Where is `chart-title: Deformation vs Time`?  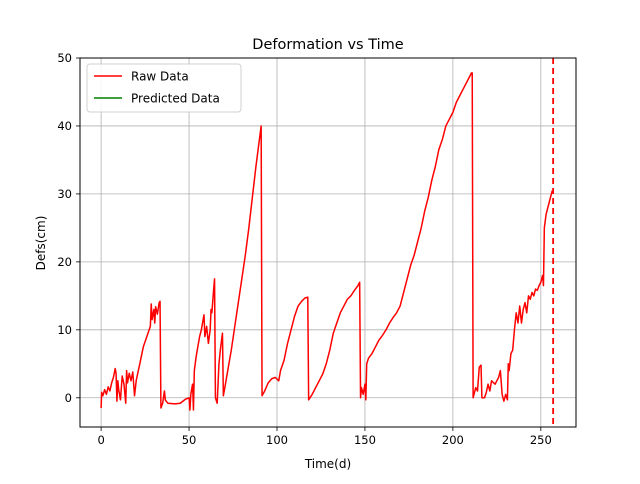 chart-title: Deformation vs Time is located at coordinates (327, 45).